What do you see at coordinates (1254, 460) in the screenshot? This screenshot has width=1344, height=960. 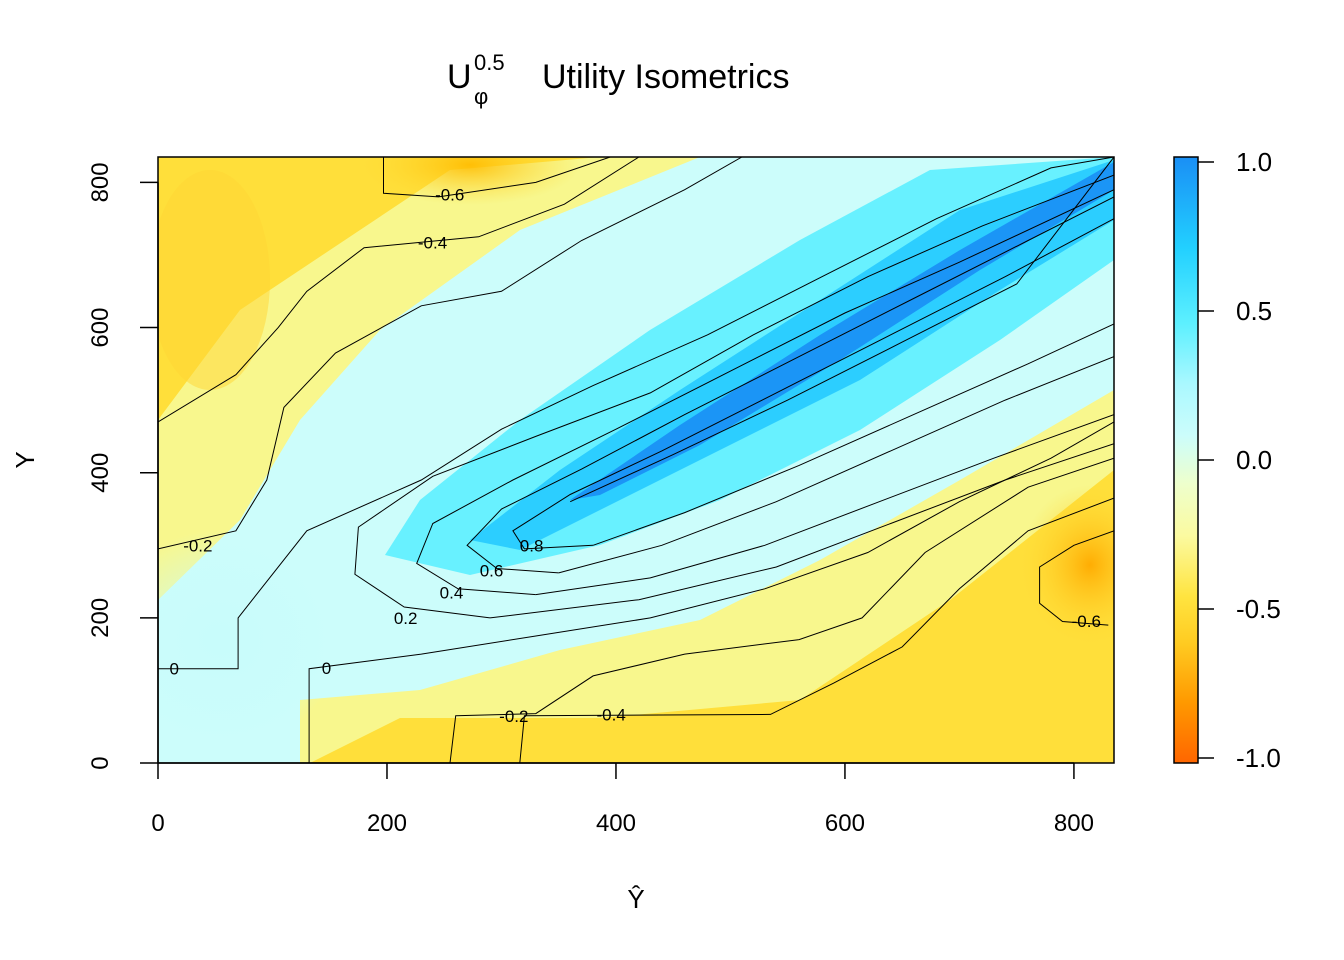 I see `colorbar-tick-label: 0.0` at bounding box center [1254, 460].